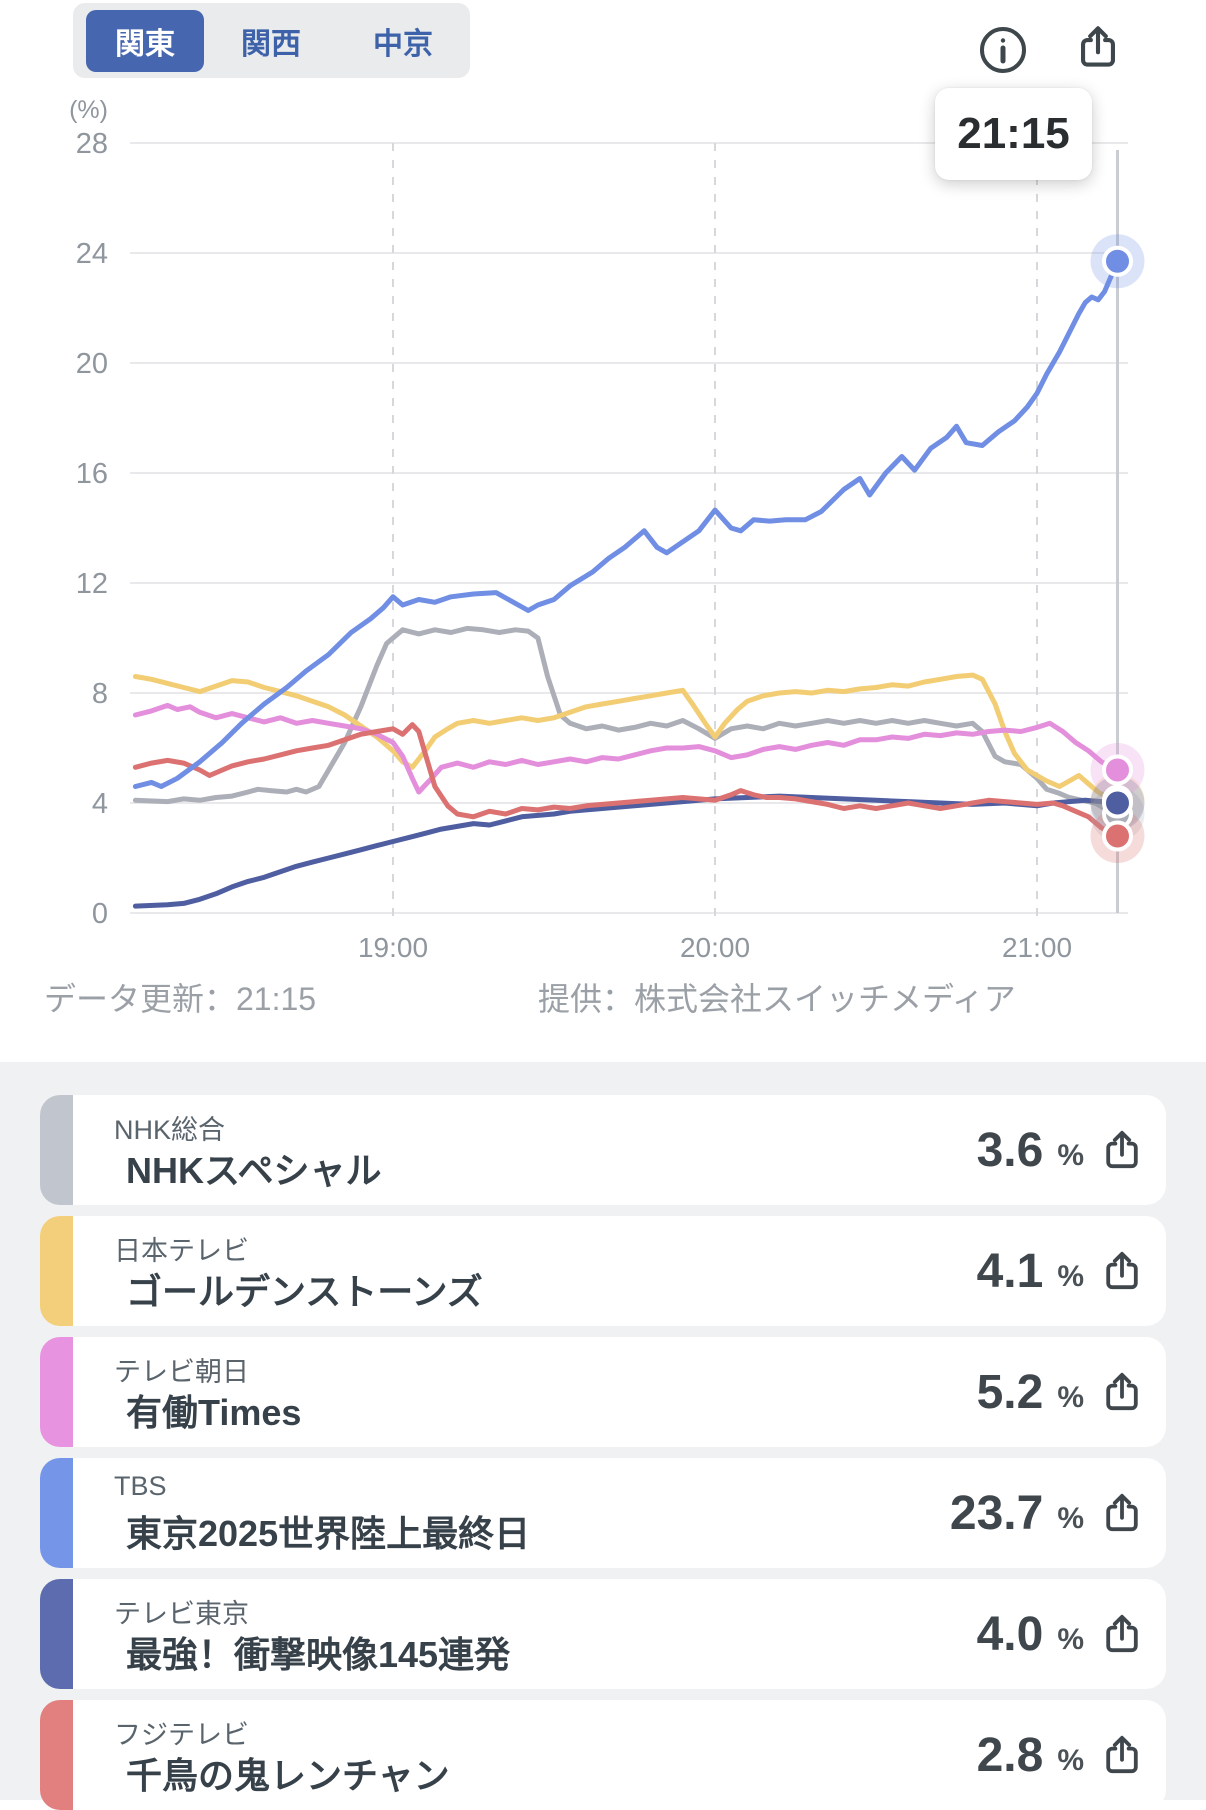  What do you see at coordinates (92, 254) in the screenshot?
I see `y-axis-label: 24` at bounding box center [92, 254].